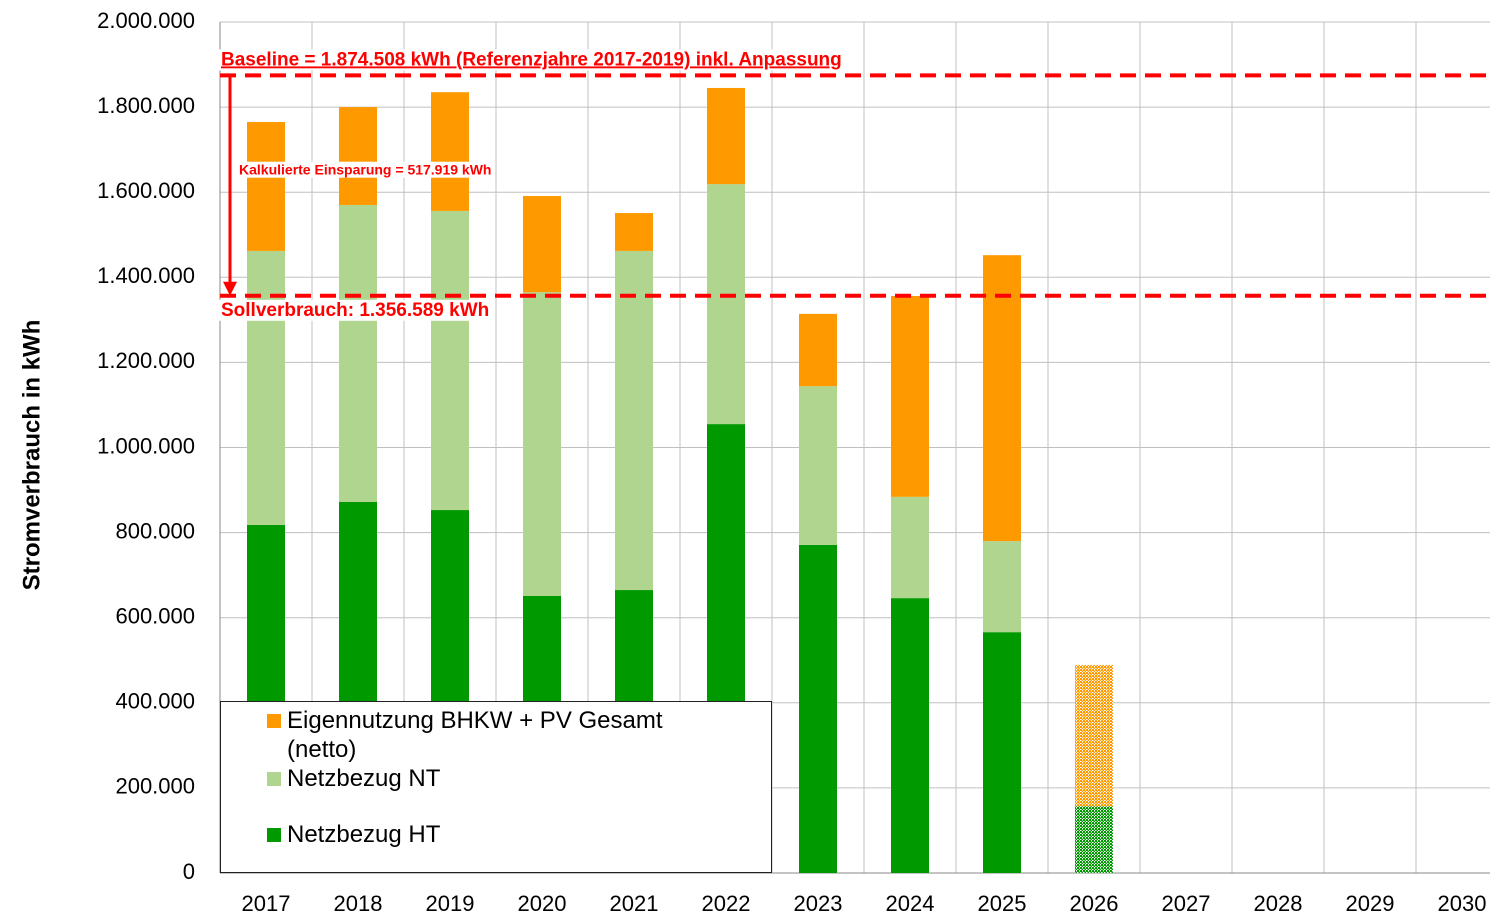 The width and height of the screenshot is (1490, 919). I want to click on x-tick-label: 2030, so click(1462, 903).